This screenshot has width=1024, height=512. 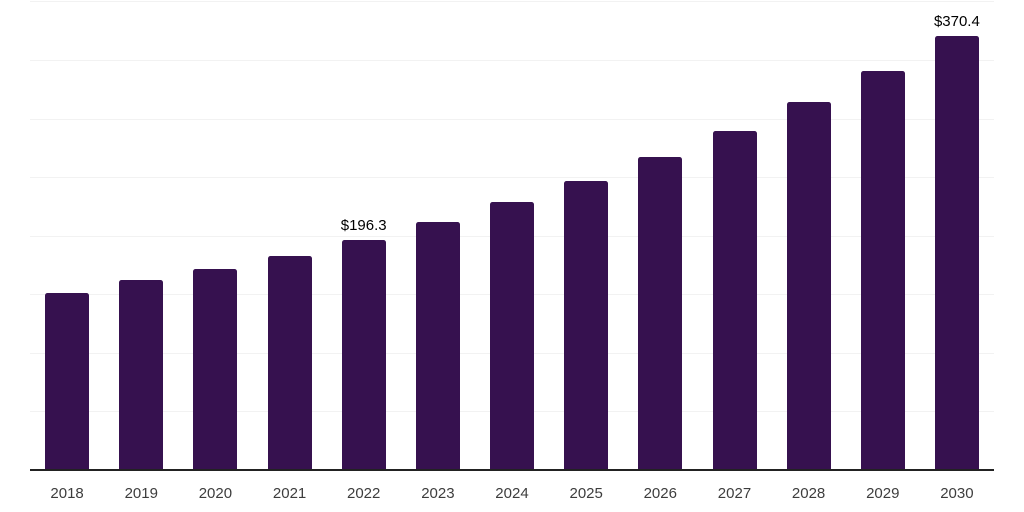 I want to click on bar-2019, so click(x=141, y=375).